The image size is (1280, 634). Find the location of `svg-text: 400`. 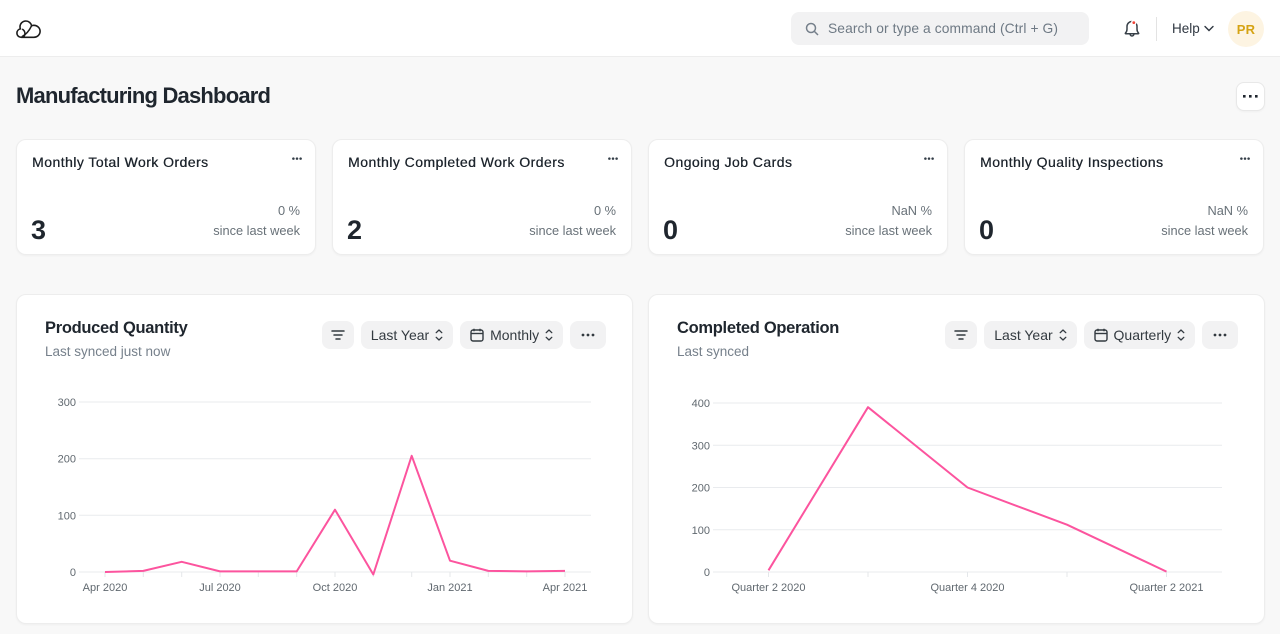

svg-text: 400 is located at coordinates (701, 404).